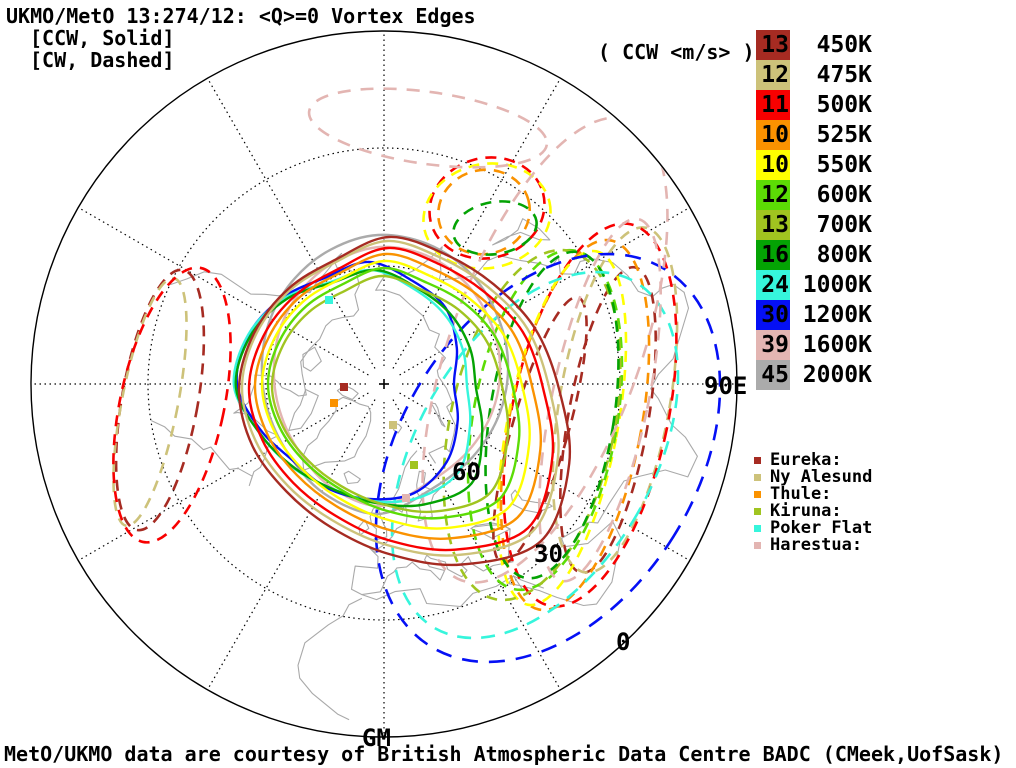 Image resolution: width=1016 pixels, height=768 pixels. I want to click on legend-theta-label: 550K, so click(844, 165).